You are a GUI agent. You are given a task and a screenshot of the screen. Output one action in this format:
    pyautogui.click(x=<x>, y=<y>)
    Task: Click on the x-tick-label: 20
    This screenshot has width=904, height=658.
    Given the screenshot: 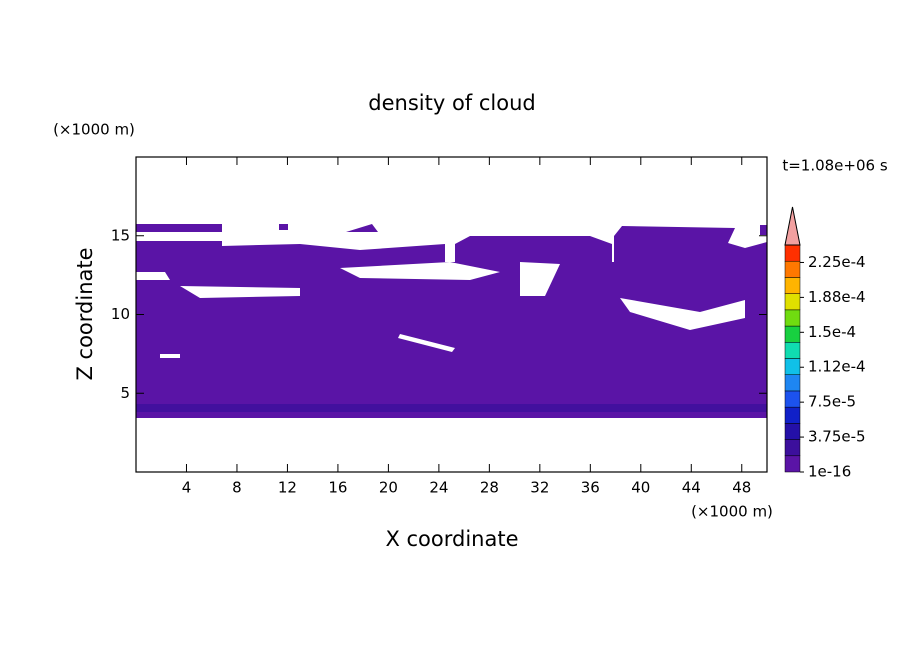 What is the action you would take?
    pyautogui.click(x=388, y=488)
    